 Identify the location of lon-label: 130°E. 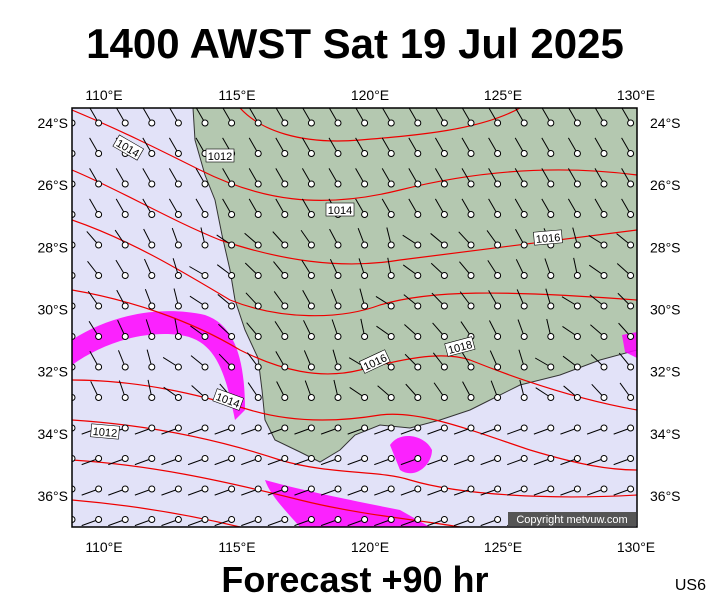
(636, 95).